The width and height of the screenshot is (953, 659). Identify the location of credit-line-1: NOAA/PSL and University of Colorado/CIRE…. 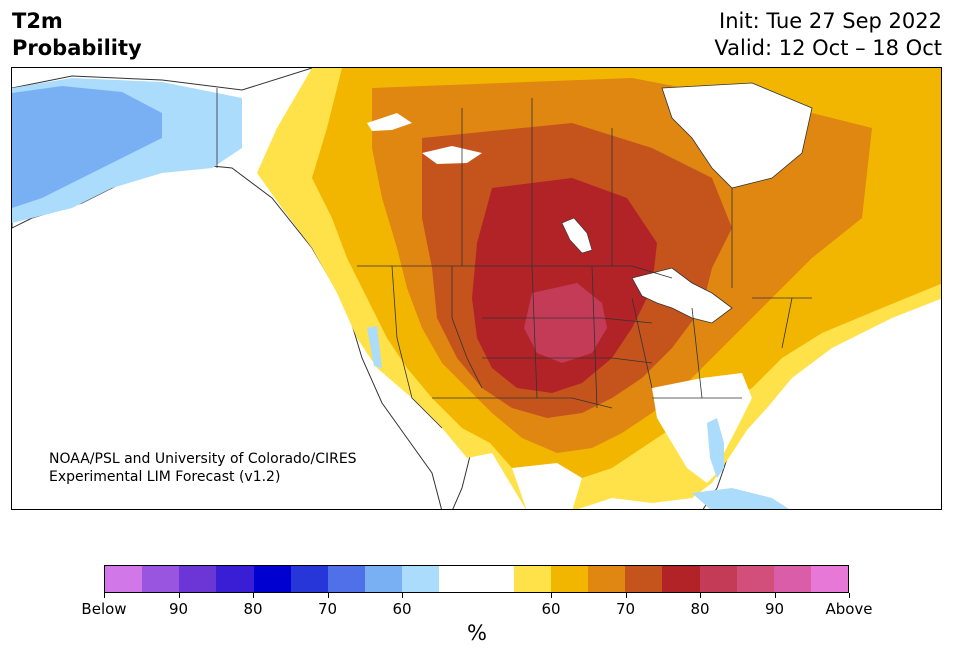
(203, 459).